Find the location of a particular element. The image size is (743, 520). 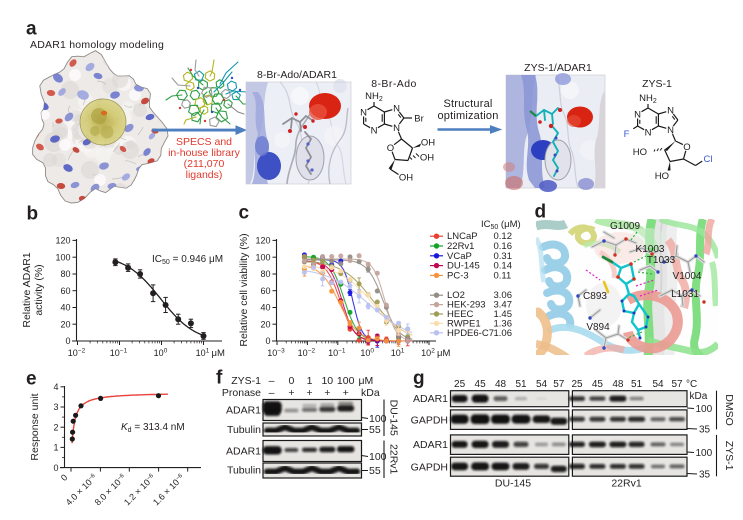

svg-text: DU-145 is located at coordinates (394, 418).